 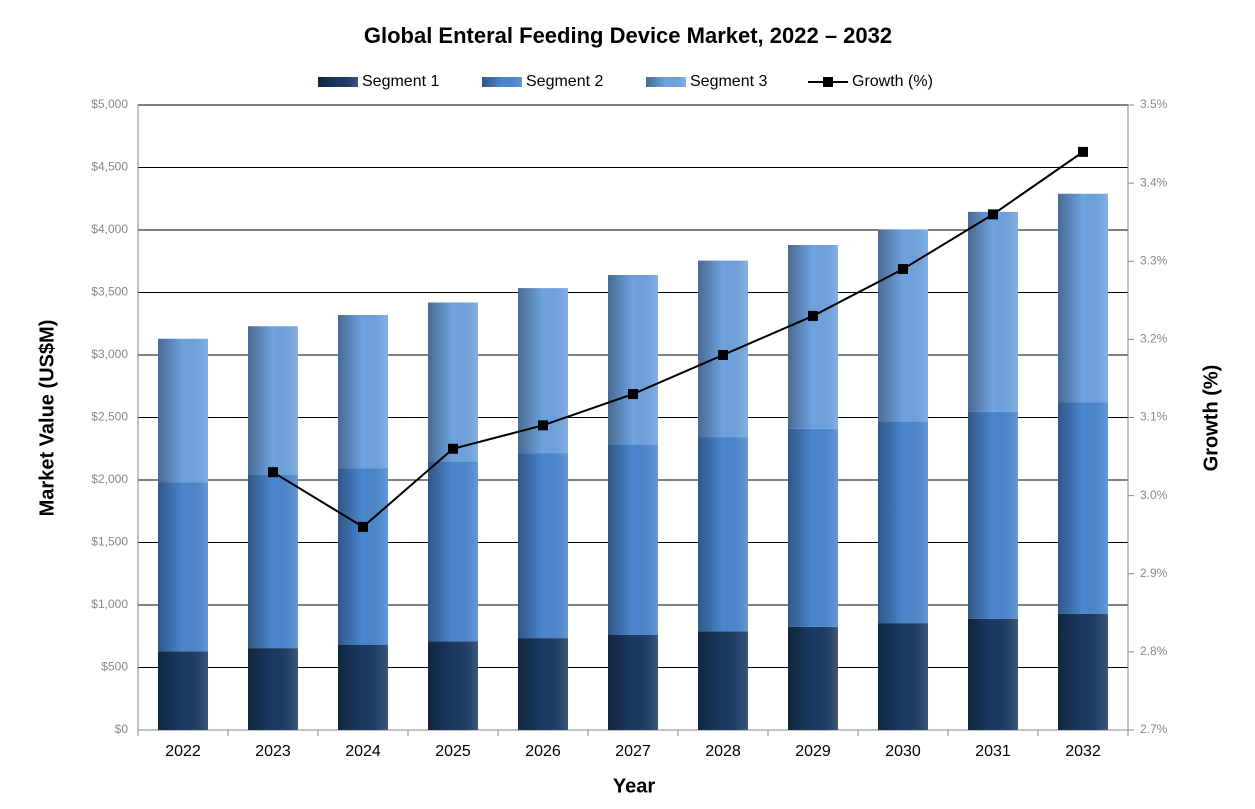 What do you see at coordinates (109, 167) in the screenshot?
I see `y-tick-label: $4,500` at bounding box center [109, 167].